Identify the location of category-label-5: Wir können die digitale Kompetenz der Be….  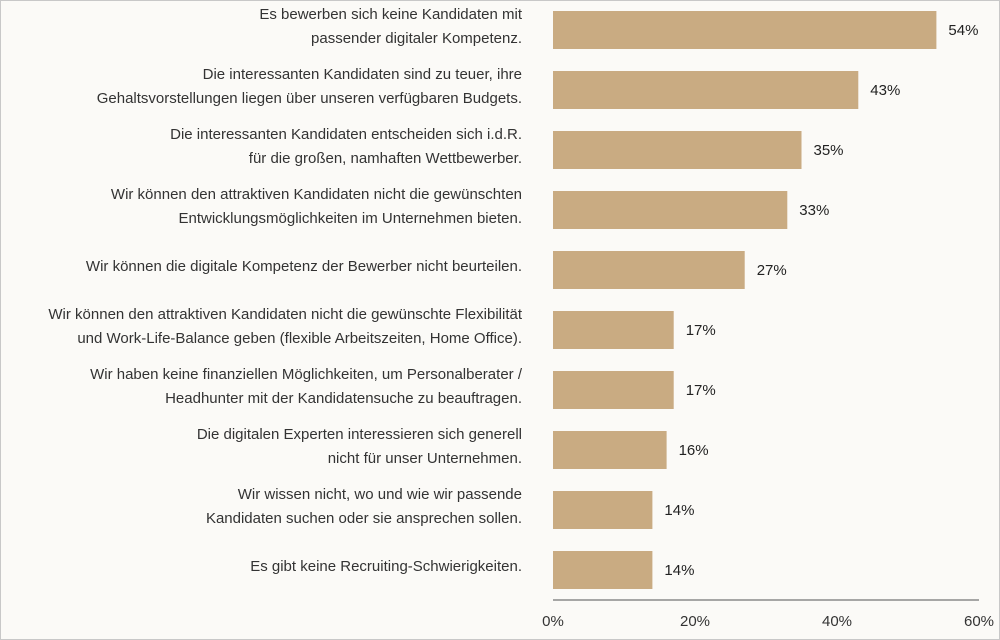
(304, 266).